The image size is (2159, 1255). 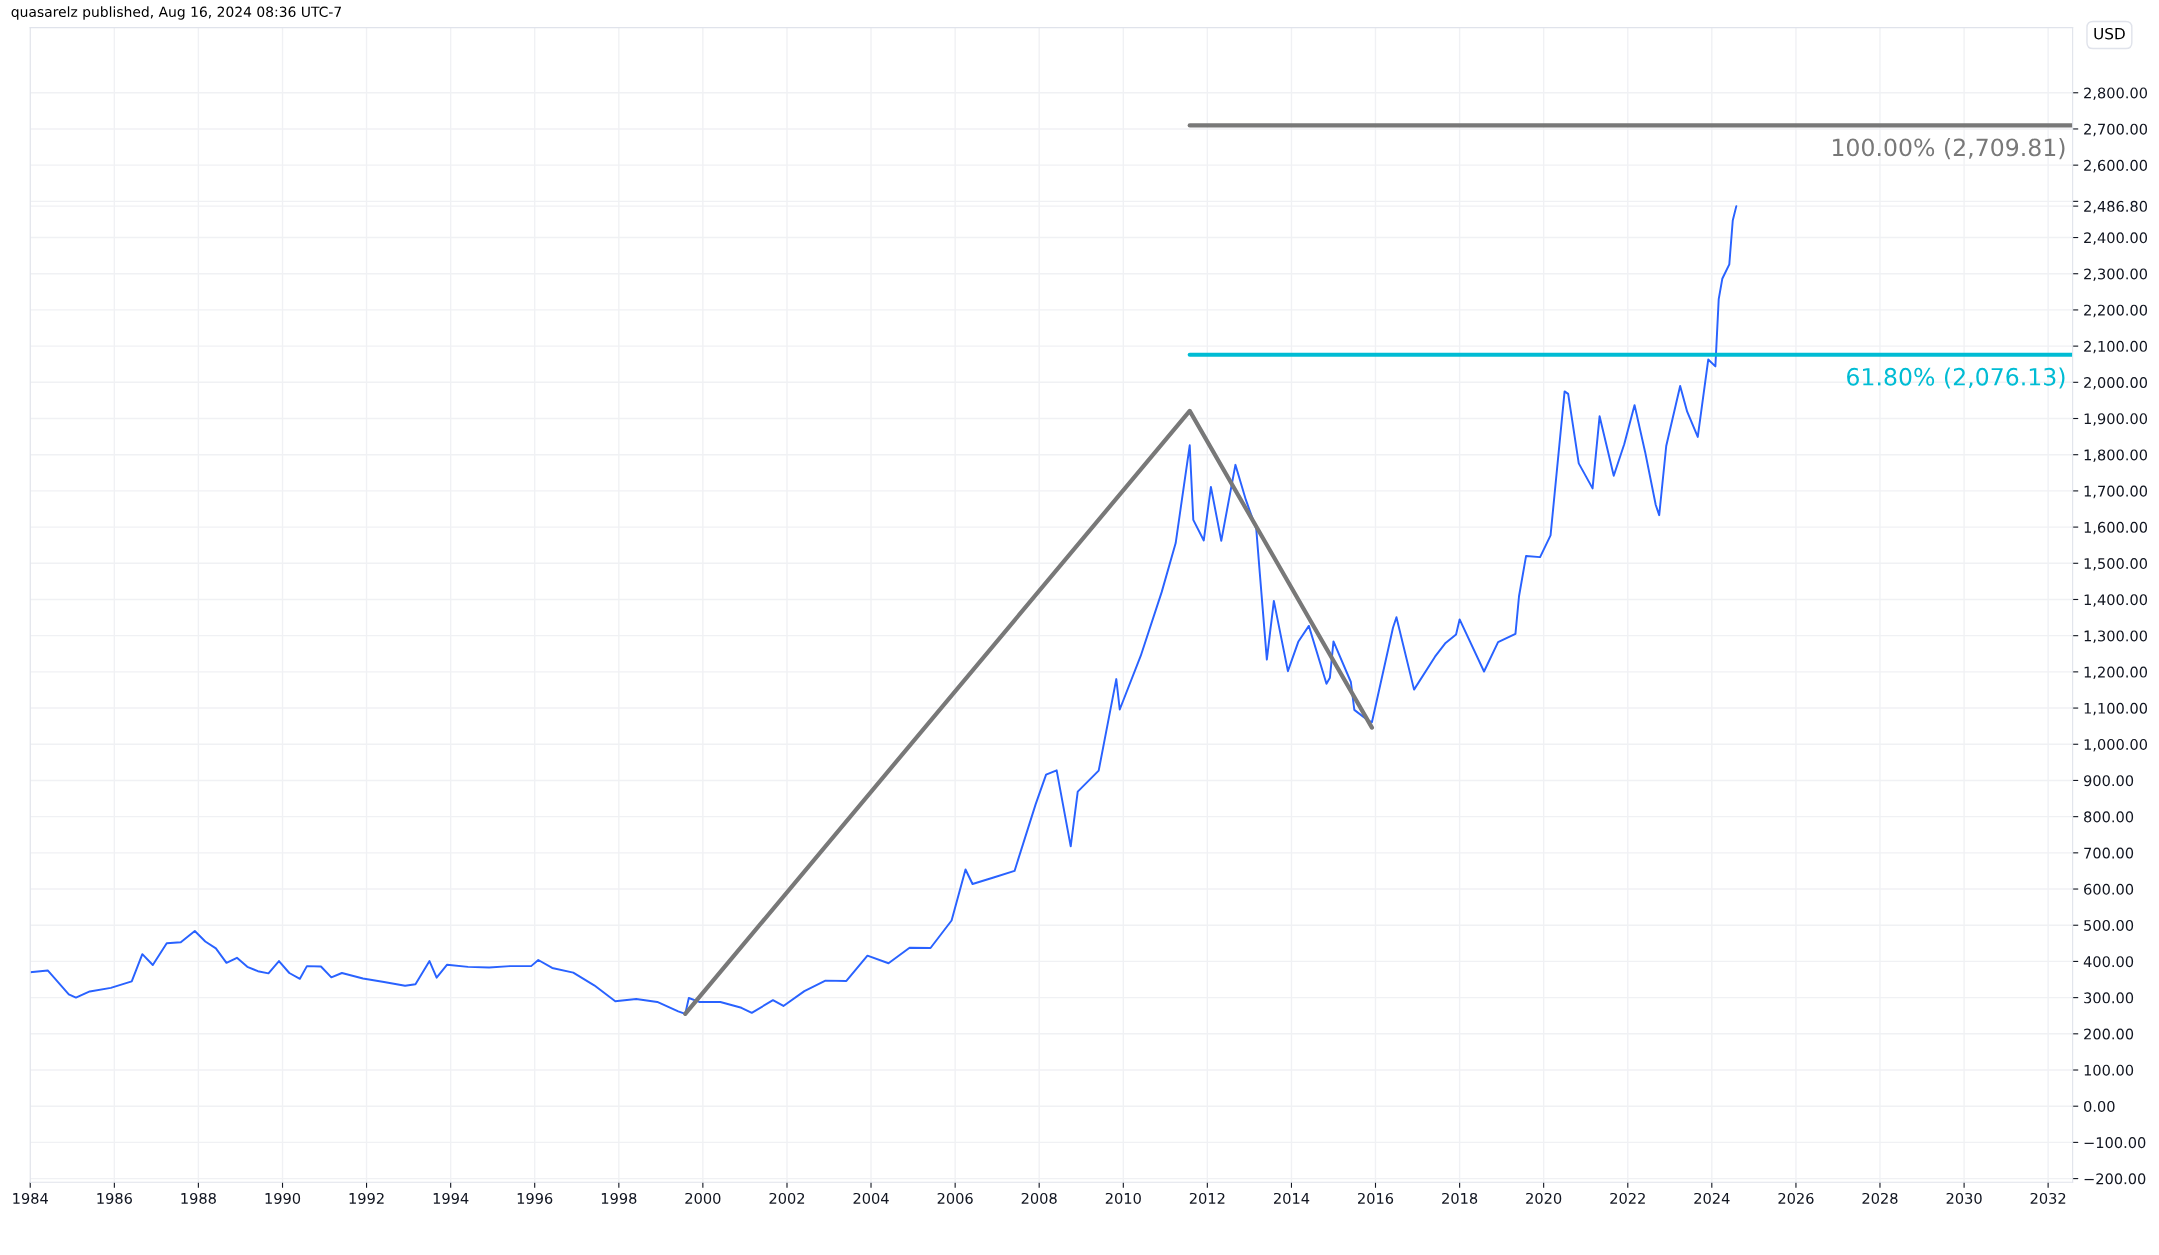 I want to click on y-tick-label: 1,800.00, so click(x=2116, y=455).